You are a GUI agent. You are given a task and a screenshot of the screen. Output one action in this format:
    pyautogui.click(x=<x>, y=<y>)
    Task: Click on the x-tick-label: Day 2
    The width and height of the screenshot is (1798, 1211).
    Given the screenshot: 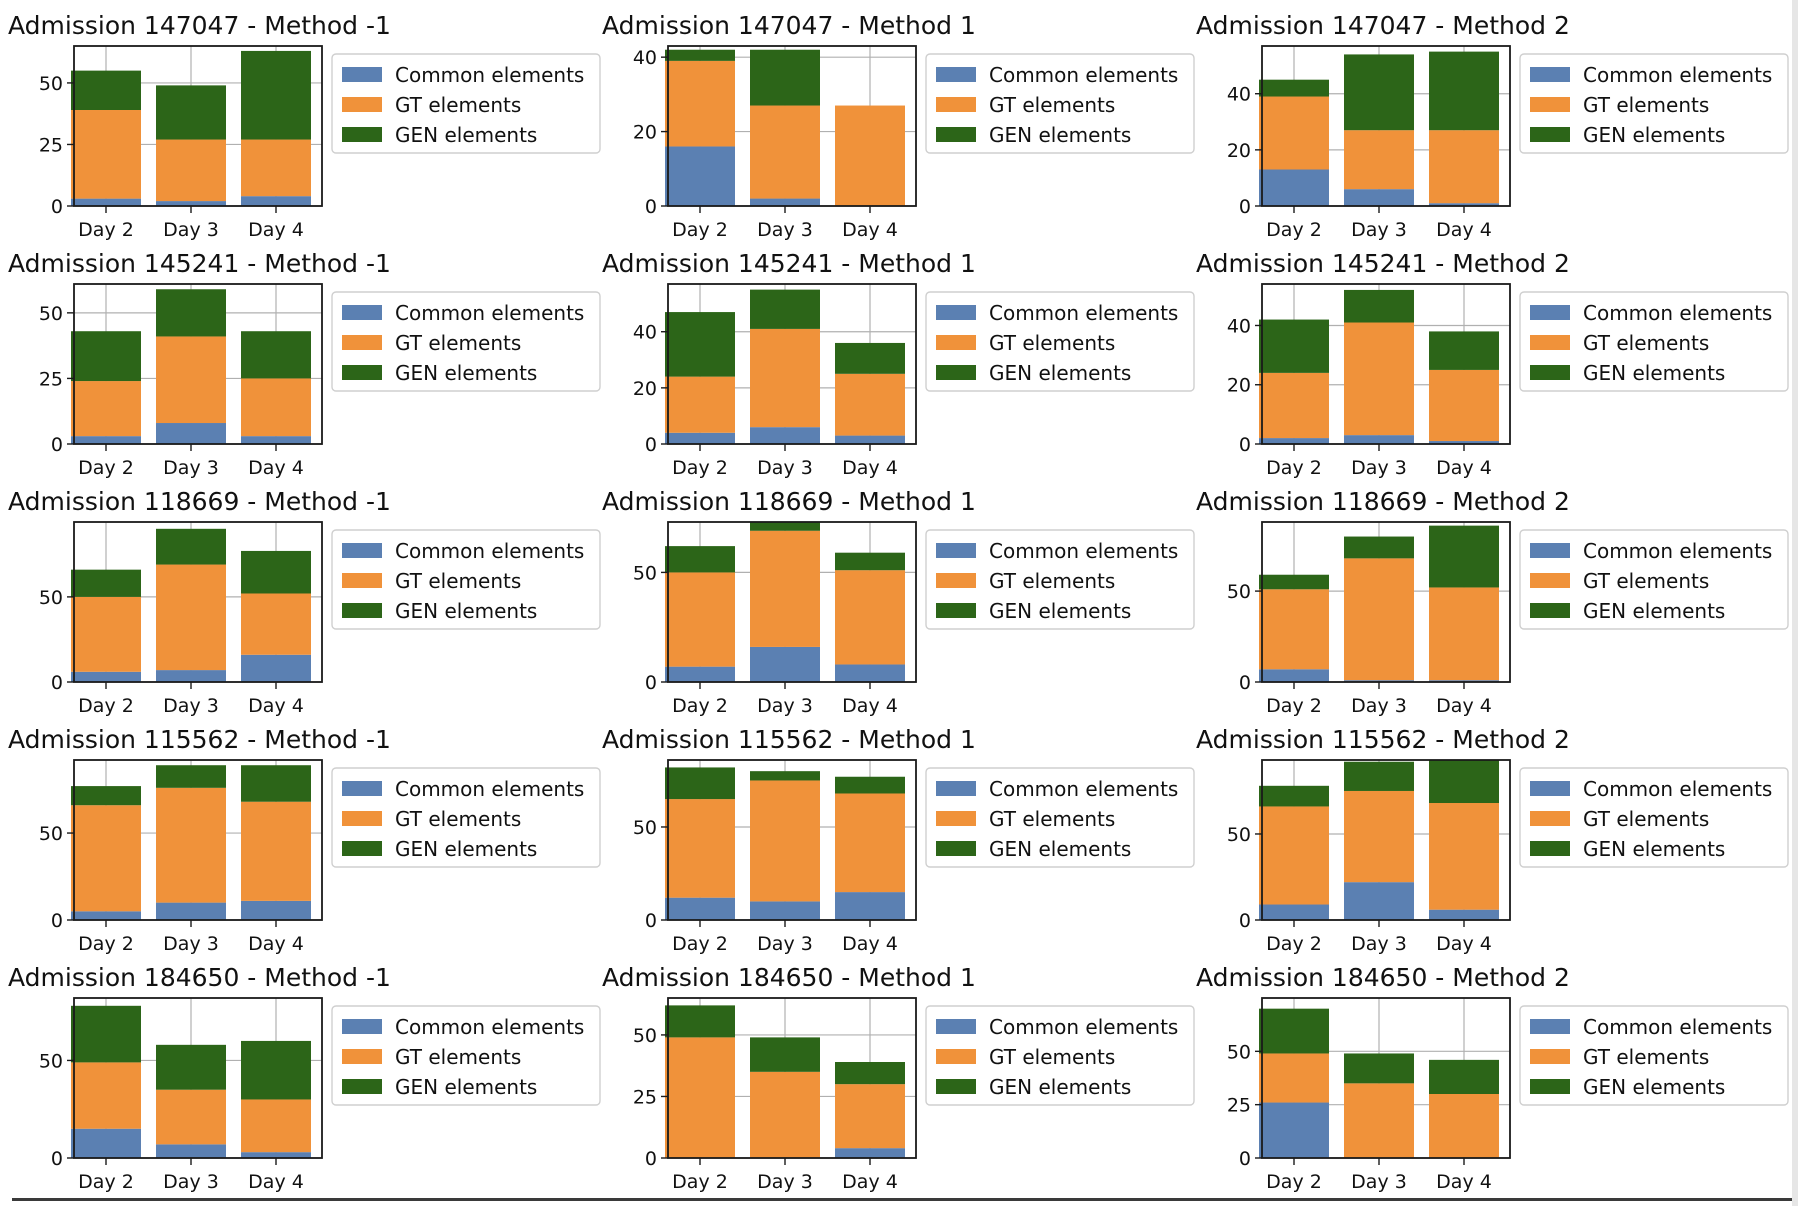 What is the action you would take?
    pyautogui.click(x=106, y=1182)
    